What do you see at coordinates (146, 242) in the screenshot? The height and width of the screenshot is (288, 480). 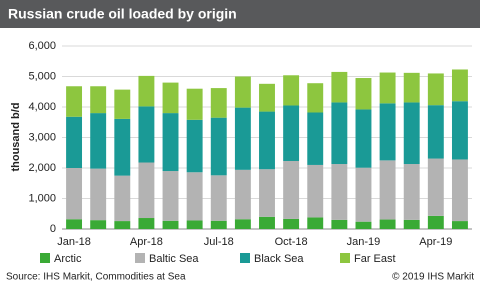 I see `x-tick-label: Apr-18` at bounding box center [146, 242].